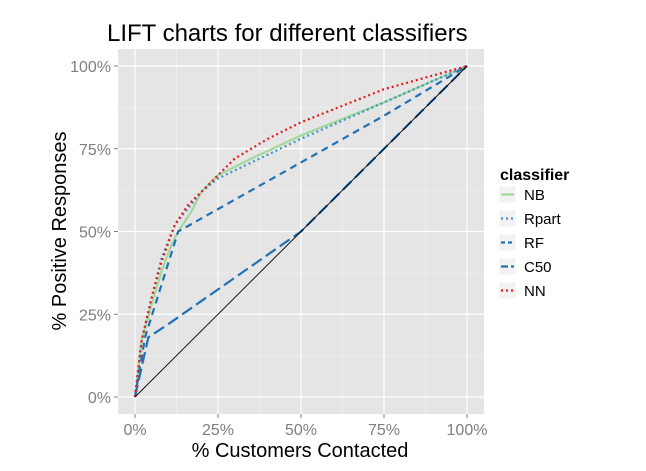 The width and height of the screenshot is (646, 471). What do you see at coordinates (534, 175) in the screenshot?
I see `legend-title: classifier` at bounding box center [534, 175].